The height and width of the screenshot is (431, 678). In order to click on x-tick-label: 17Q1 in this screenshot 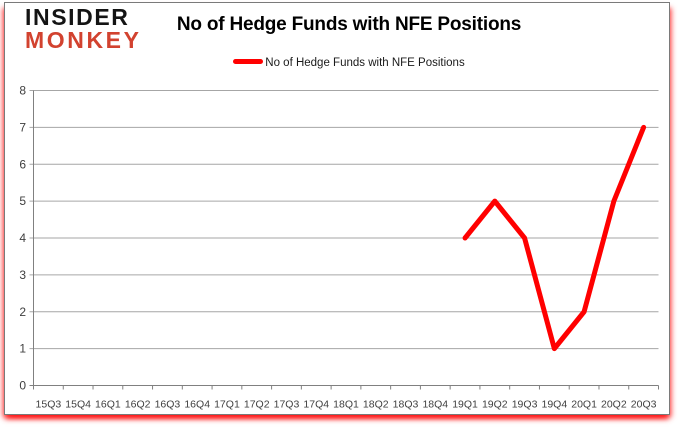, I will do `click(227, 405)`.